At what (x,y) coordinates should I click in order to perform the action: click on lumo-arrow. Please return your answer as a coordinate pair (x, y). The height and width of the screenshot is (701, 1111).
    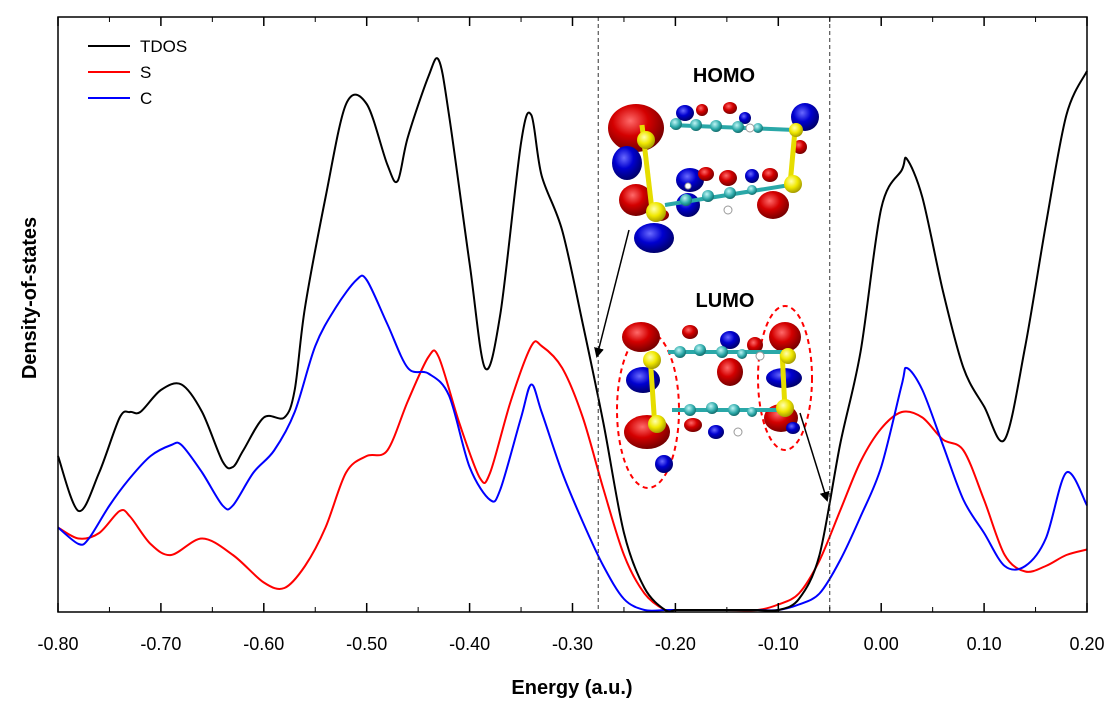
    Looking at the image, I should click on (814, 457).